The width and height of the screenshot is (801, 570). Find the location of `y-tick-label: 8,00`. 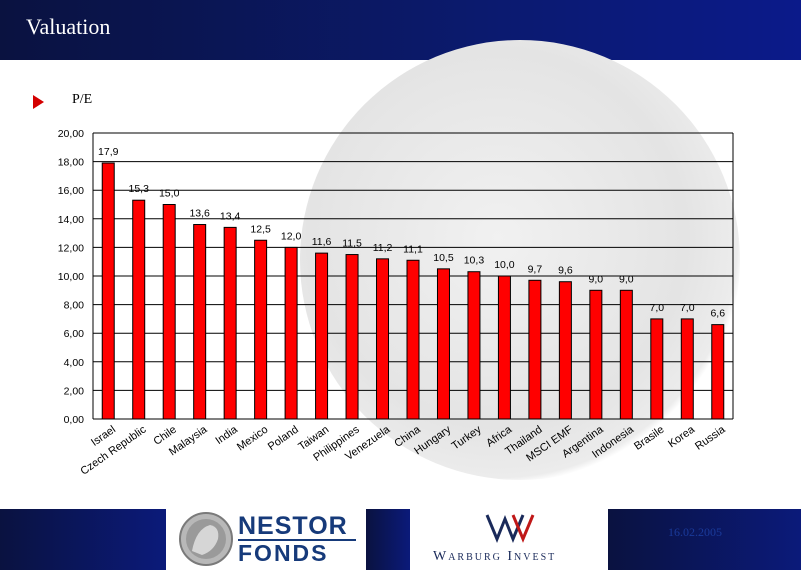

y-tick-label: 8,00 is located at coordinates (74, 306).